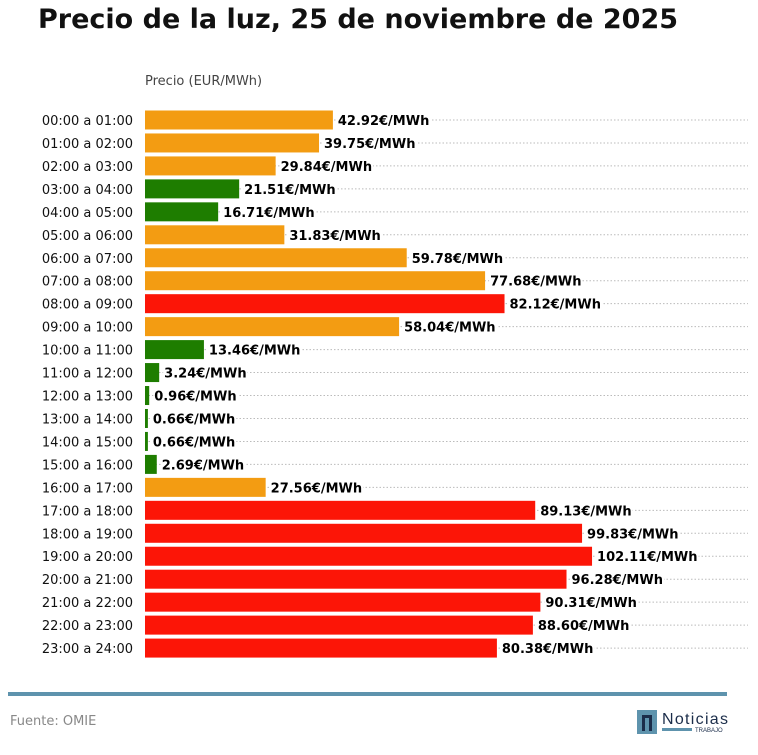 The width and height of the screenshot is (758, 755). Describe the element at coordinates (87, 167) in the screenshot. I see `tick-label: 02:00 a 03:00` at that location.